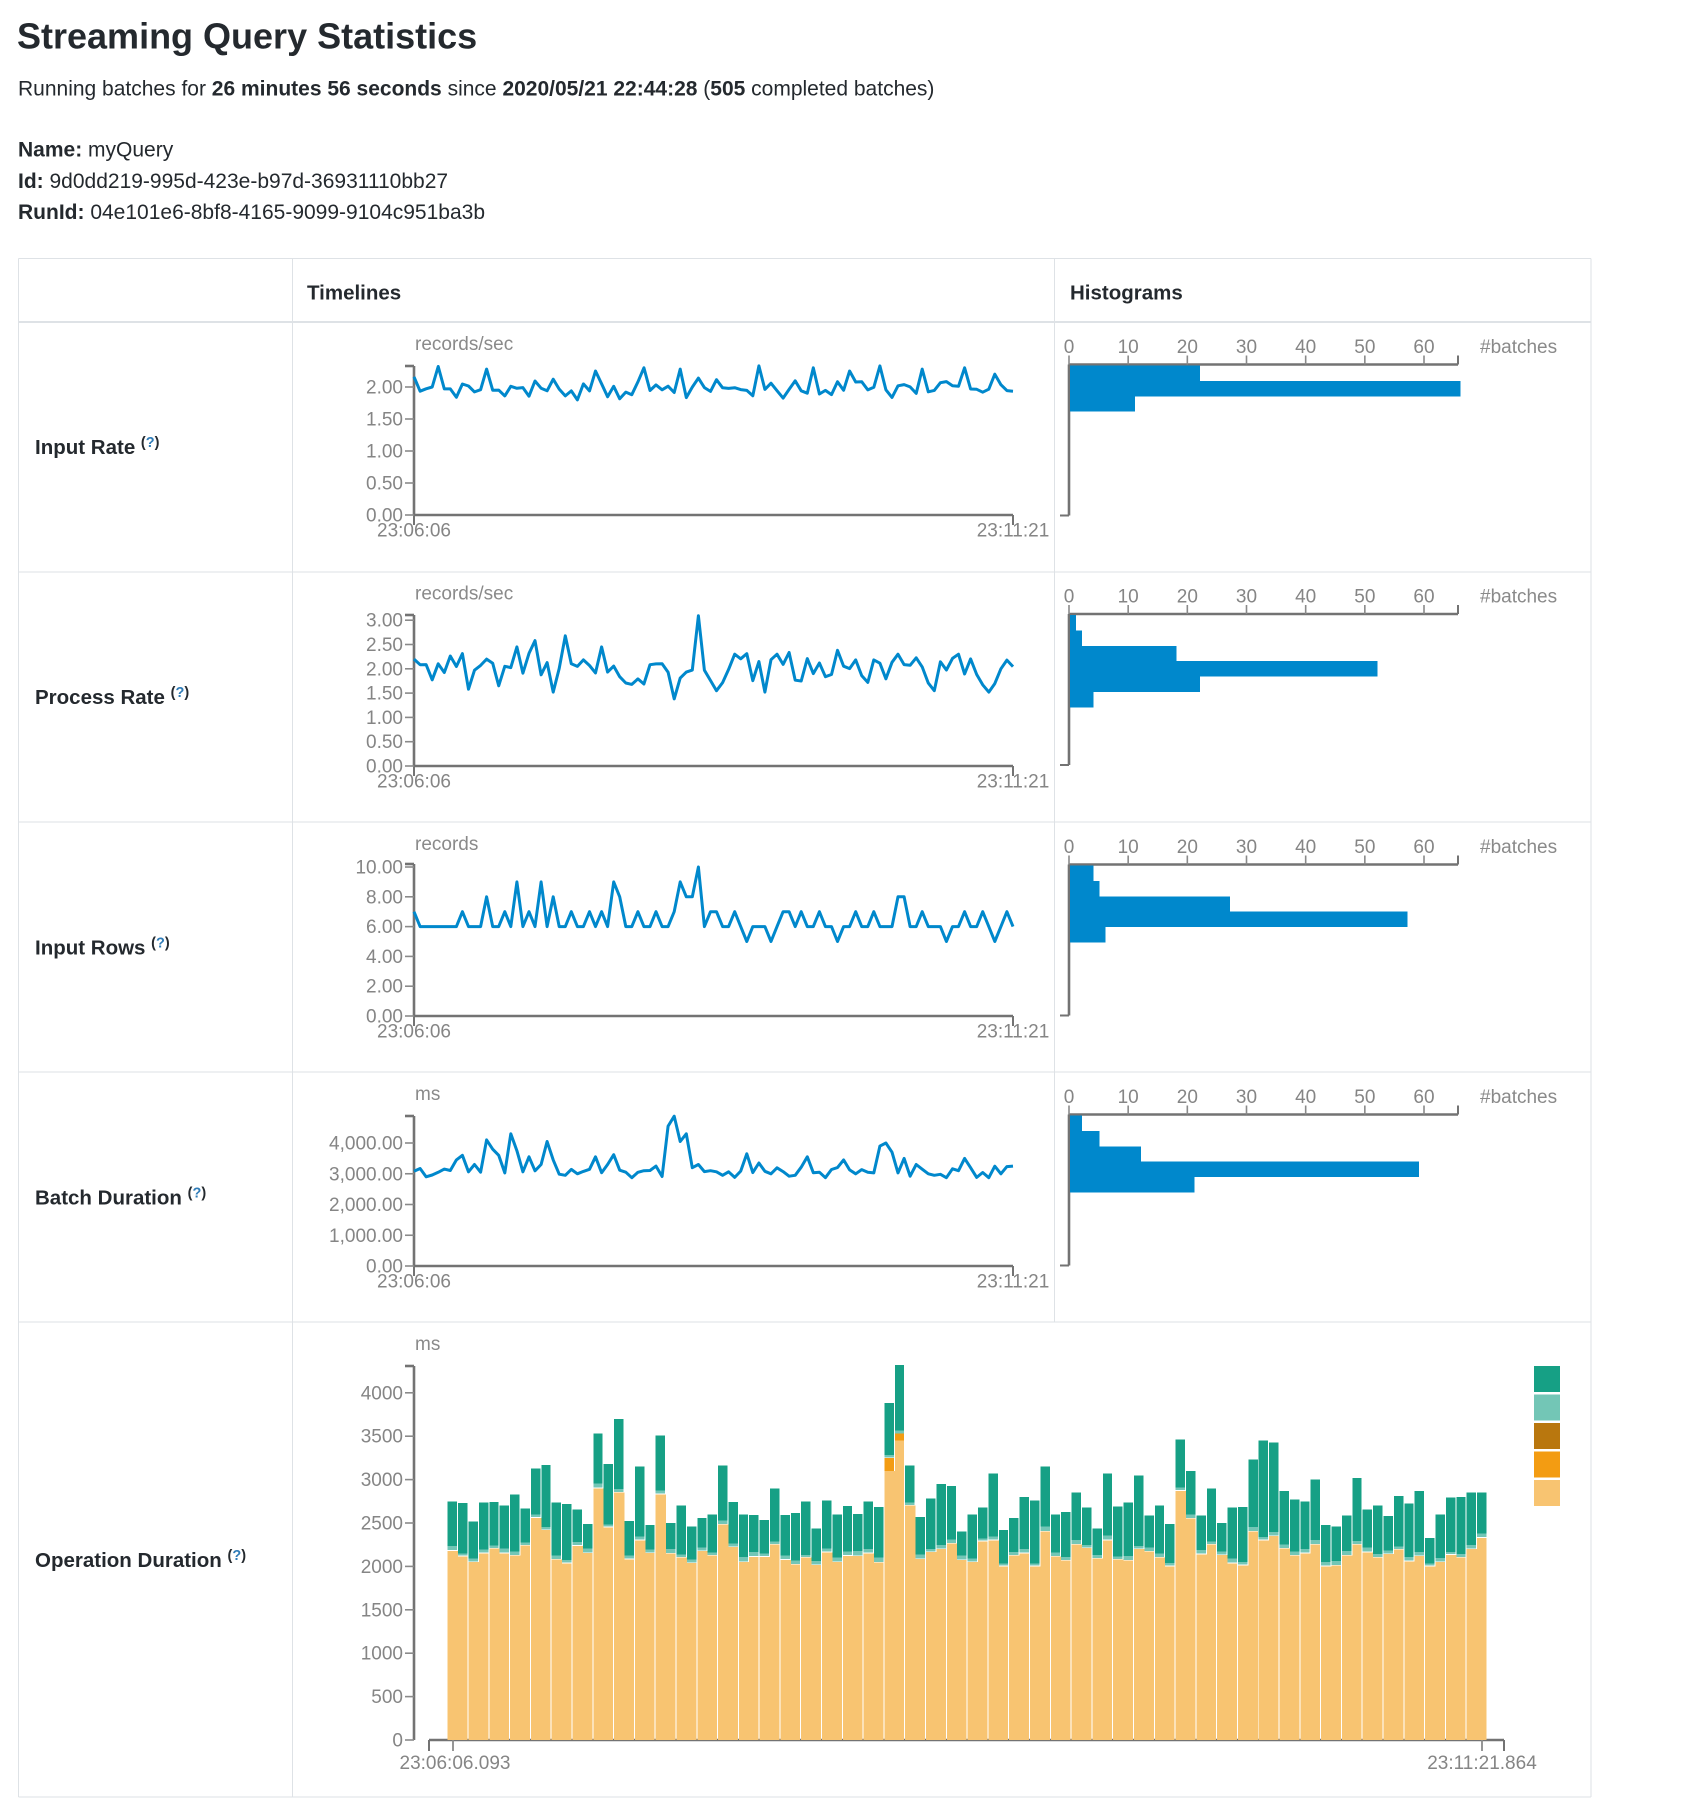  I want to click on svg-text: 1000, so click(382, 1654).